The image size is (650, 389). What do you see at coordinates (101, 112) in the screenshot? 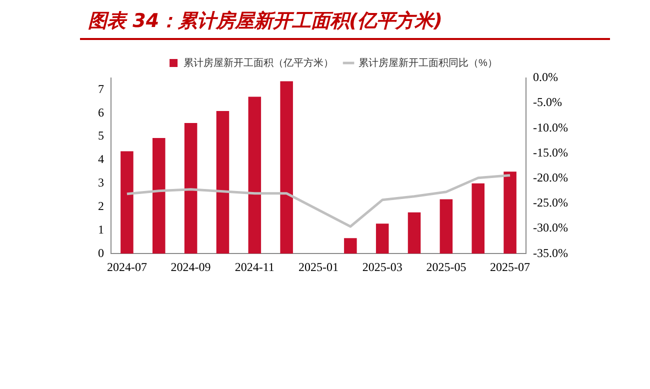
I see `y-tick-label: 6` at bounding box center [101, 112].